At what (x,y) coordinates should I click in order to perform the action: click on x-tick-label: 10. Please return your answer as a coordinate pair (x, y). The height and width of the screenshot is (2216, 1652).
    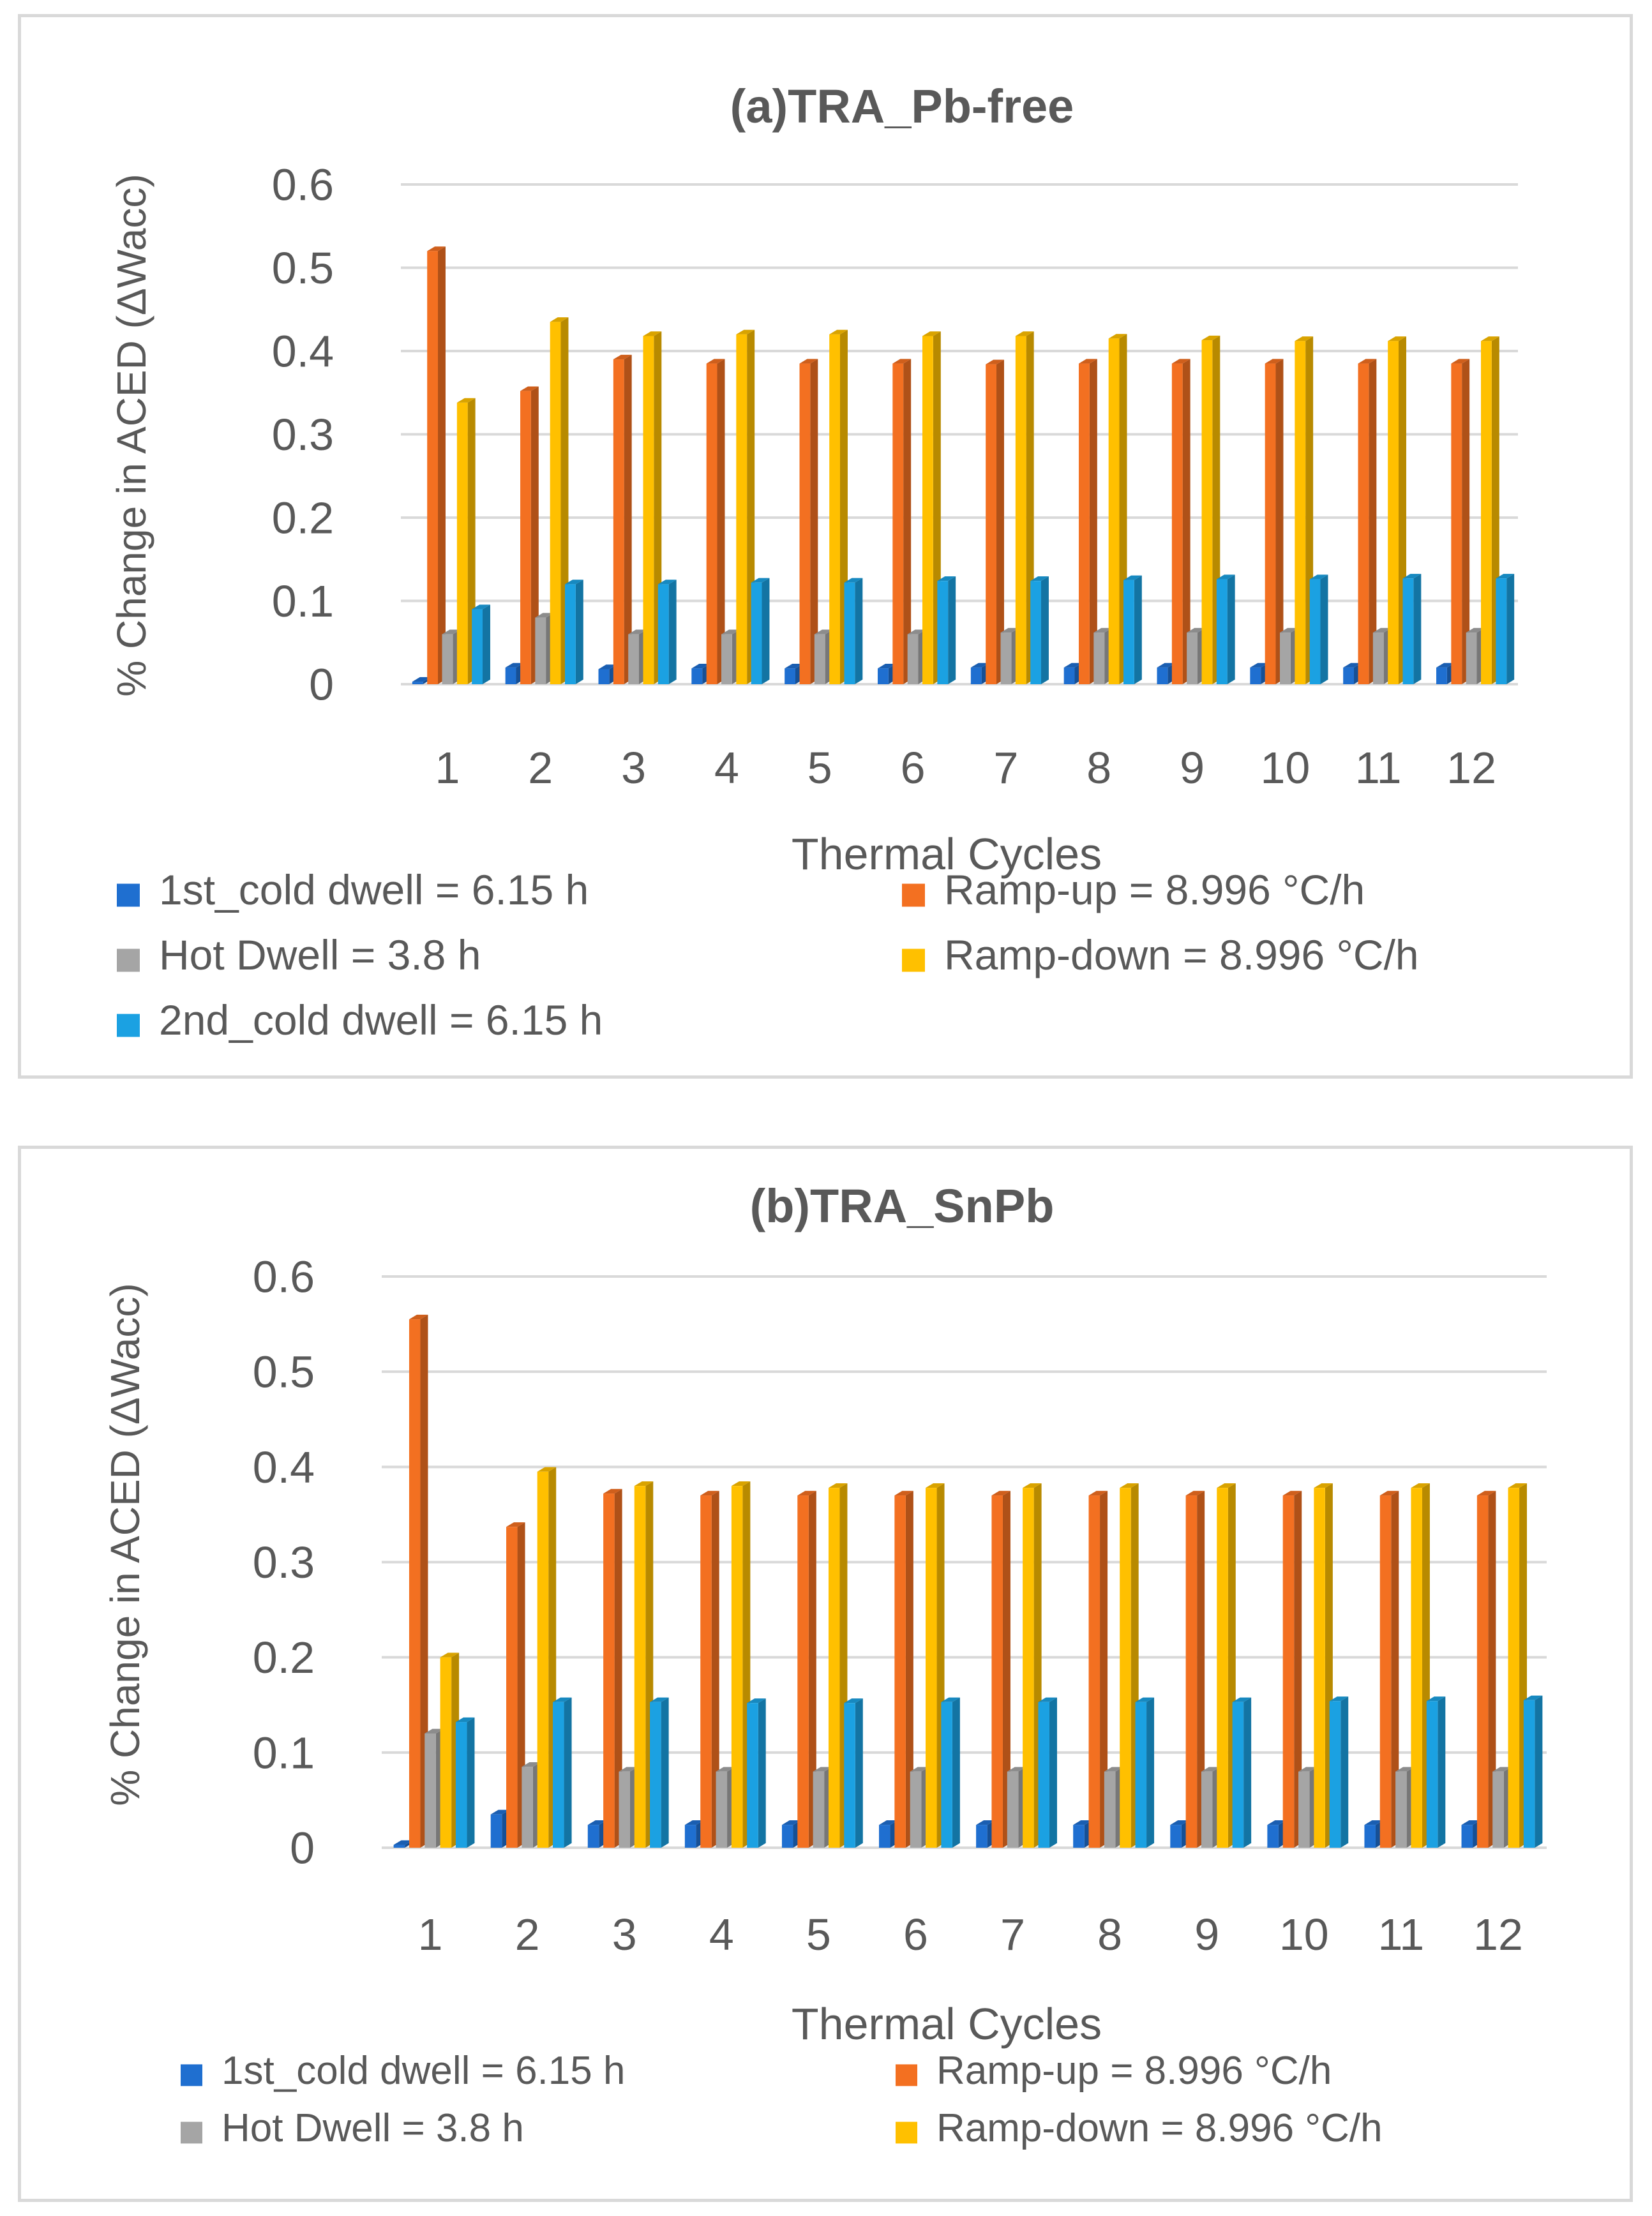
    Looking at the image, I should click on (1304, 1934).